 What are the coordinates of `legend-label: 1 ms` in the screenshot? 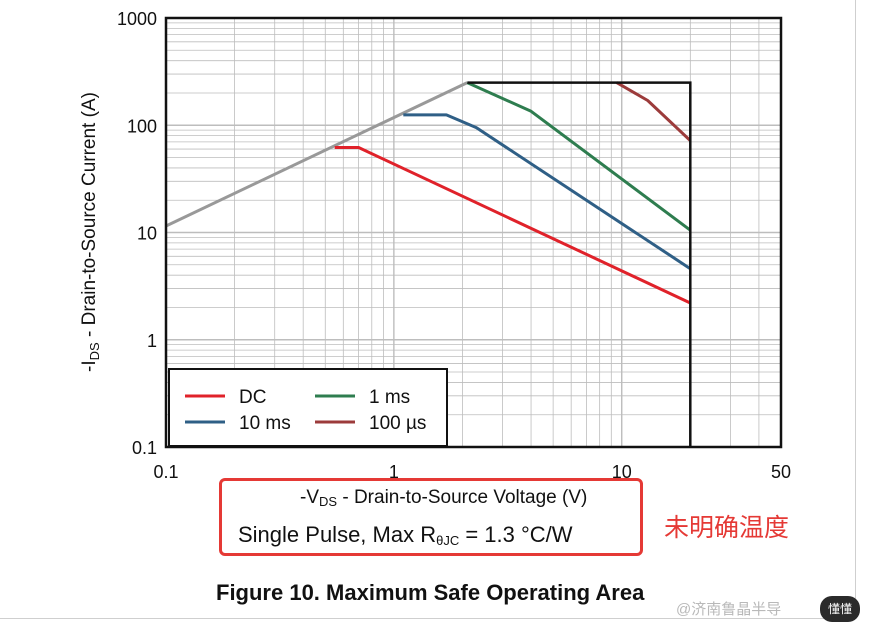 It's located at (389, 397).